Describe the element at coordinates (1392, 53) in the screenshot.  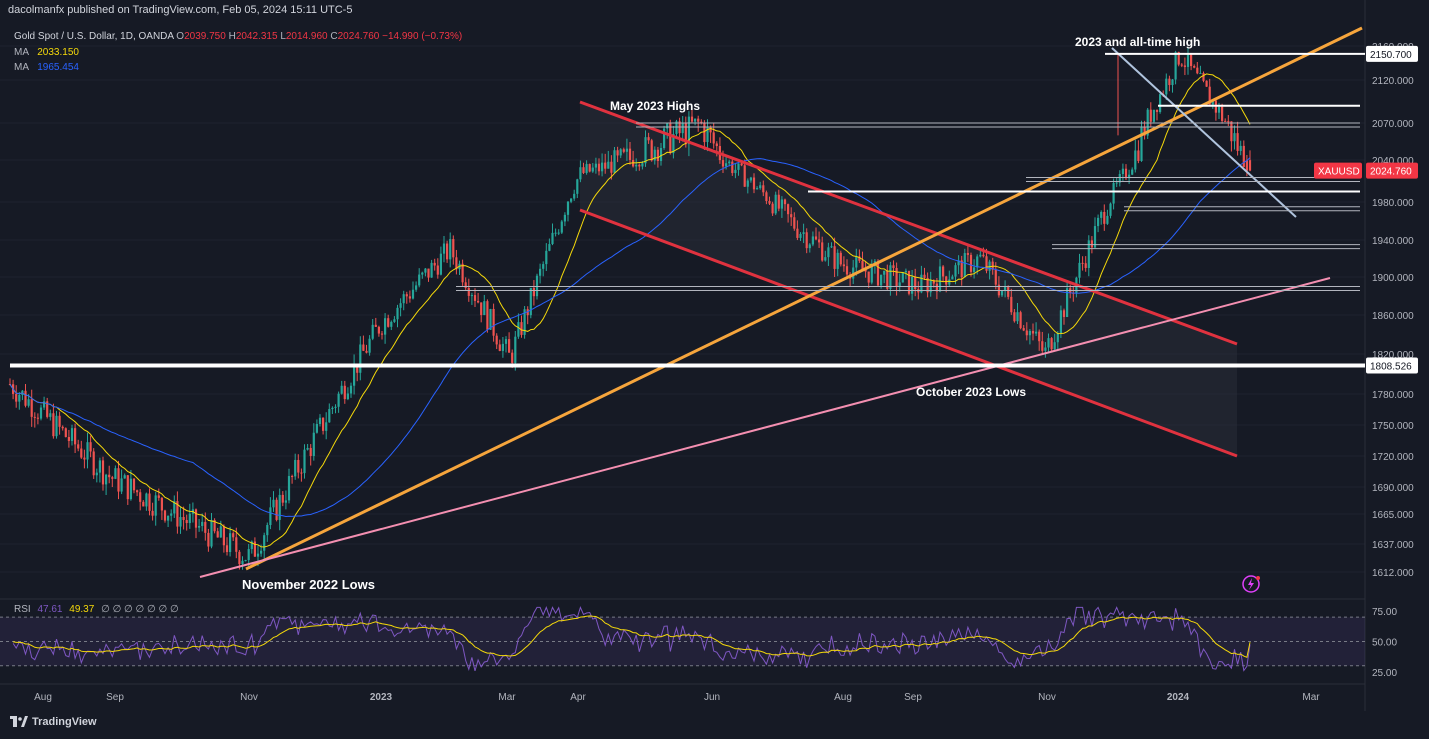
I see `price-marker-bg` at that location.